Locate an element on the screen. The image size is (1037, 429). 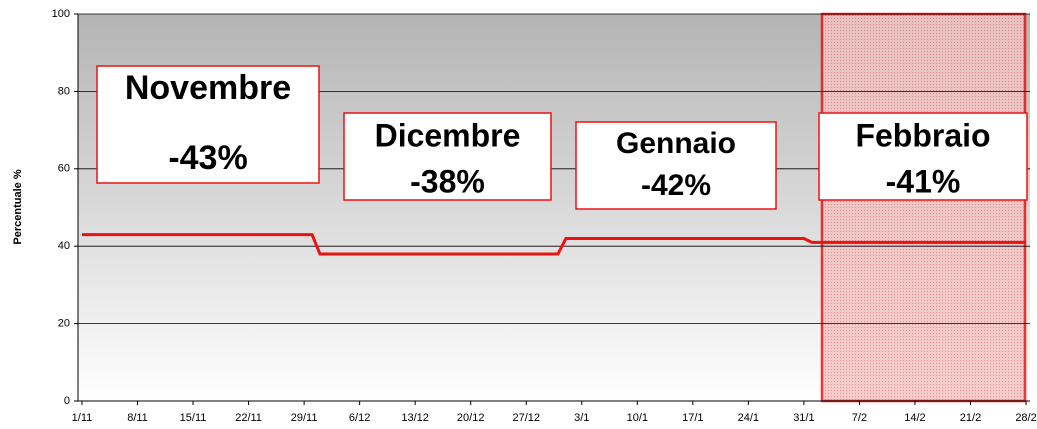
data-line is located at coordinates (554, 244).